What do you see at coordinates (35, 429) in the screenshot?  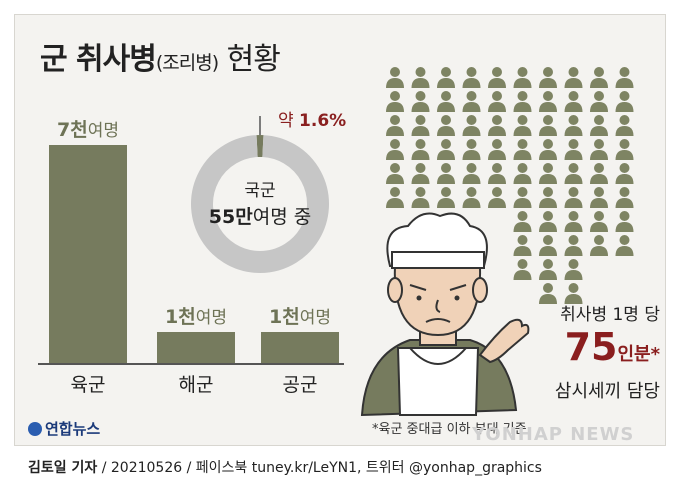 I see `logo-icon` at bounding box center [35, 429].